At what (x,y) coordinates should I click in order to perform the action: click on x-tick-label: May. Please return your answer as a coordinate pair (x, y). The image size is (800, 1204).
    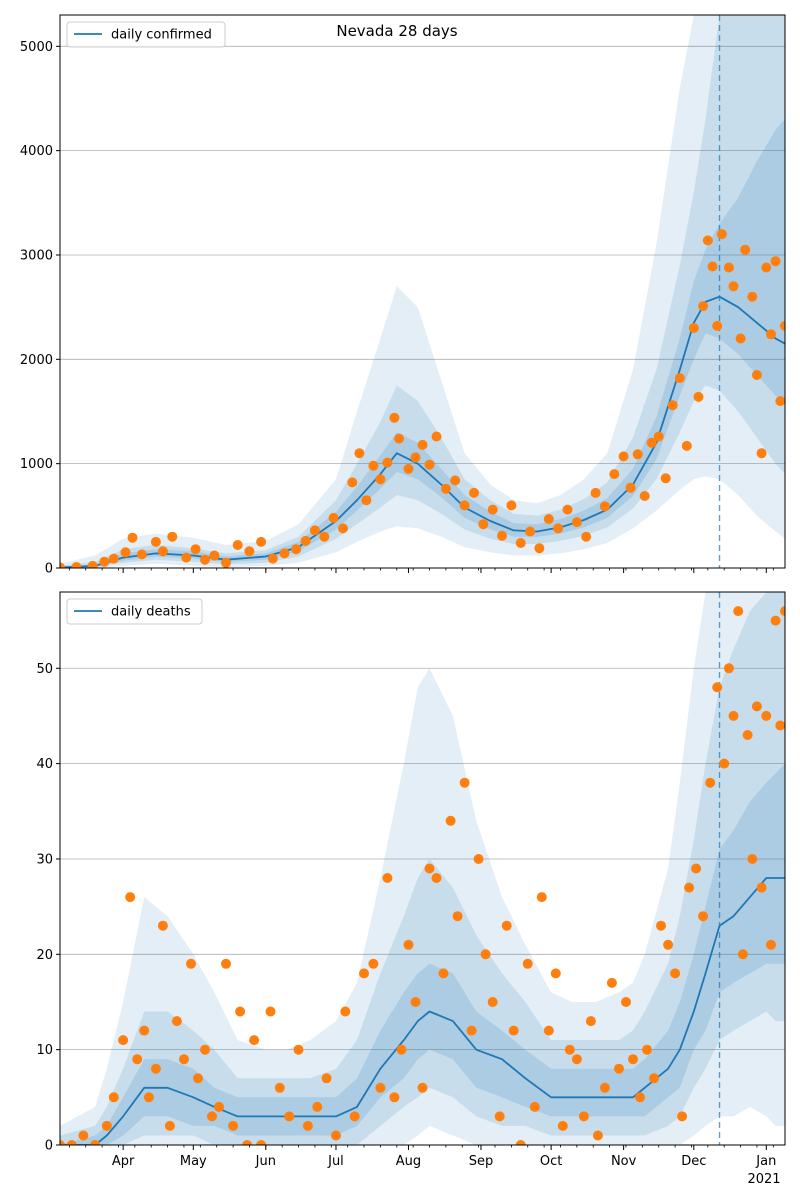
    Looking at the image, I should click on (193, 1161).